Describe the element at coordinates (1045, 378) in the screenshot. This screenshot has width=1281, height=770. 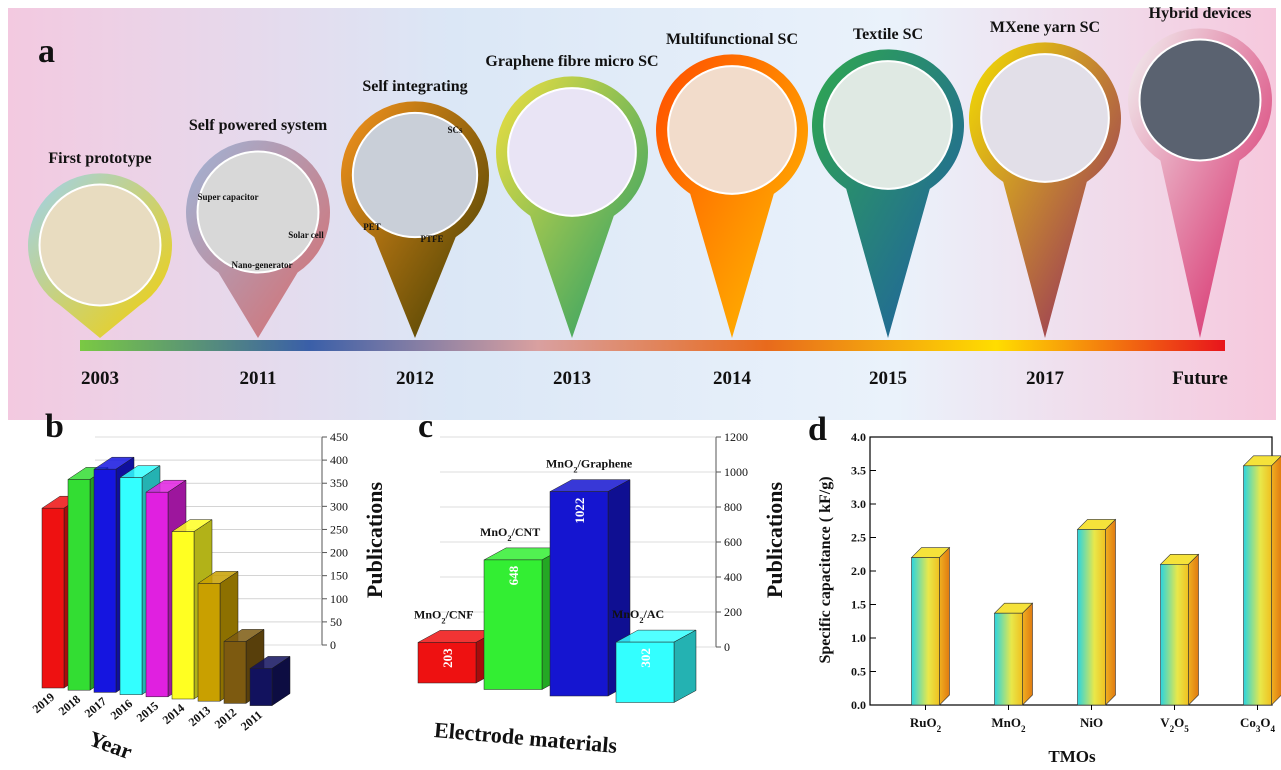
I see `year-label: 2017` at that location.